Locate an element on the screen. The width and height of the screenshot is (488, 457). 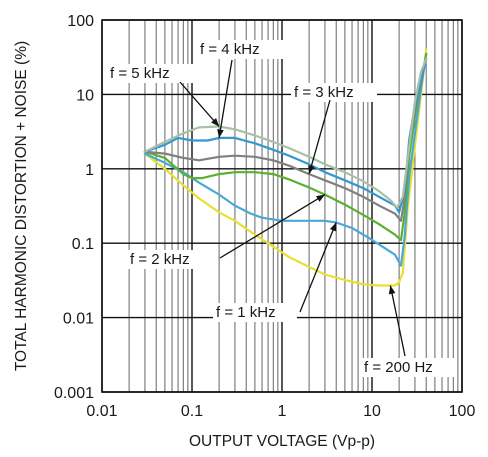
x-tick-label: 100 is located at coordinates (462, 411).